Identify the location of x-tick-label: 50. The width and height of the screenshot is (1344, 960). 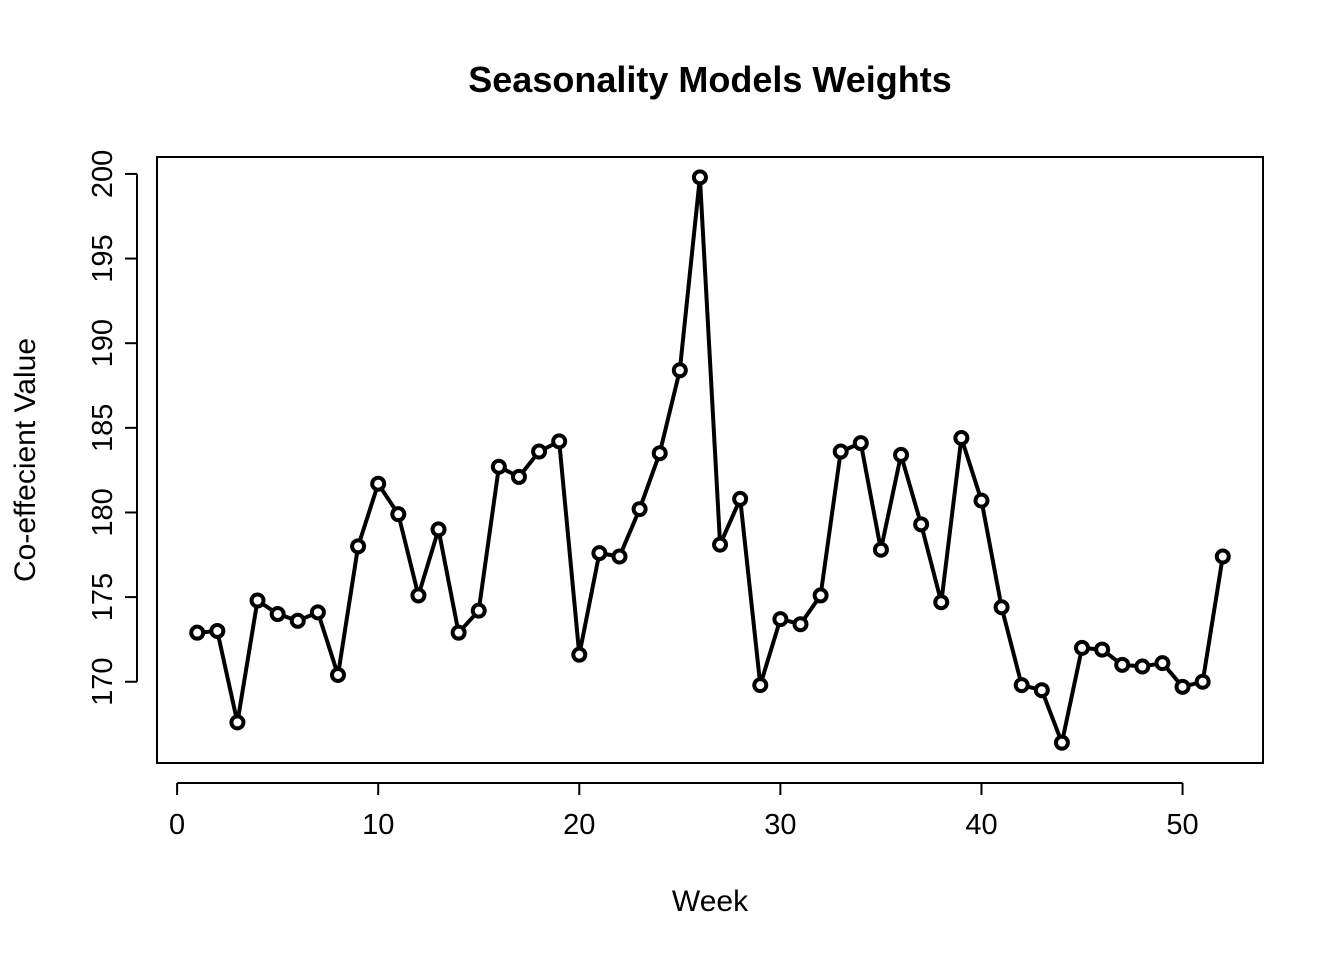
(1182, 825).